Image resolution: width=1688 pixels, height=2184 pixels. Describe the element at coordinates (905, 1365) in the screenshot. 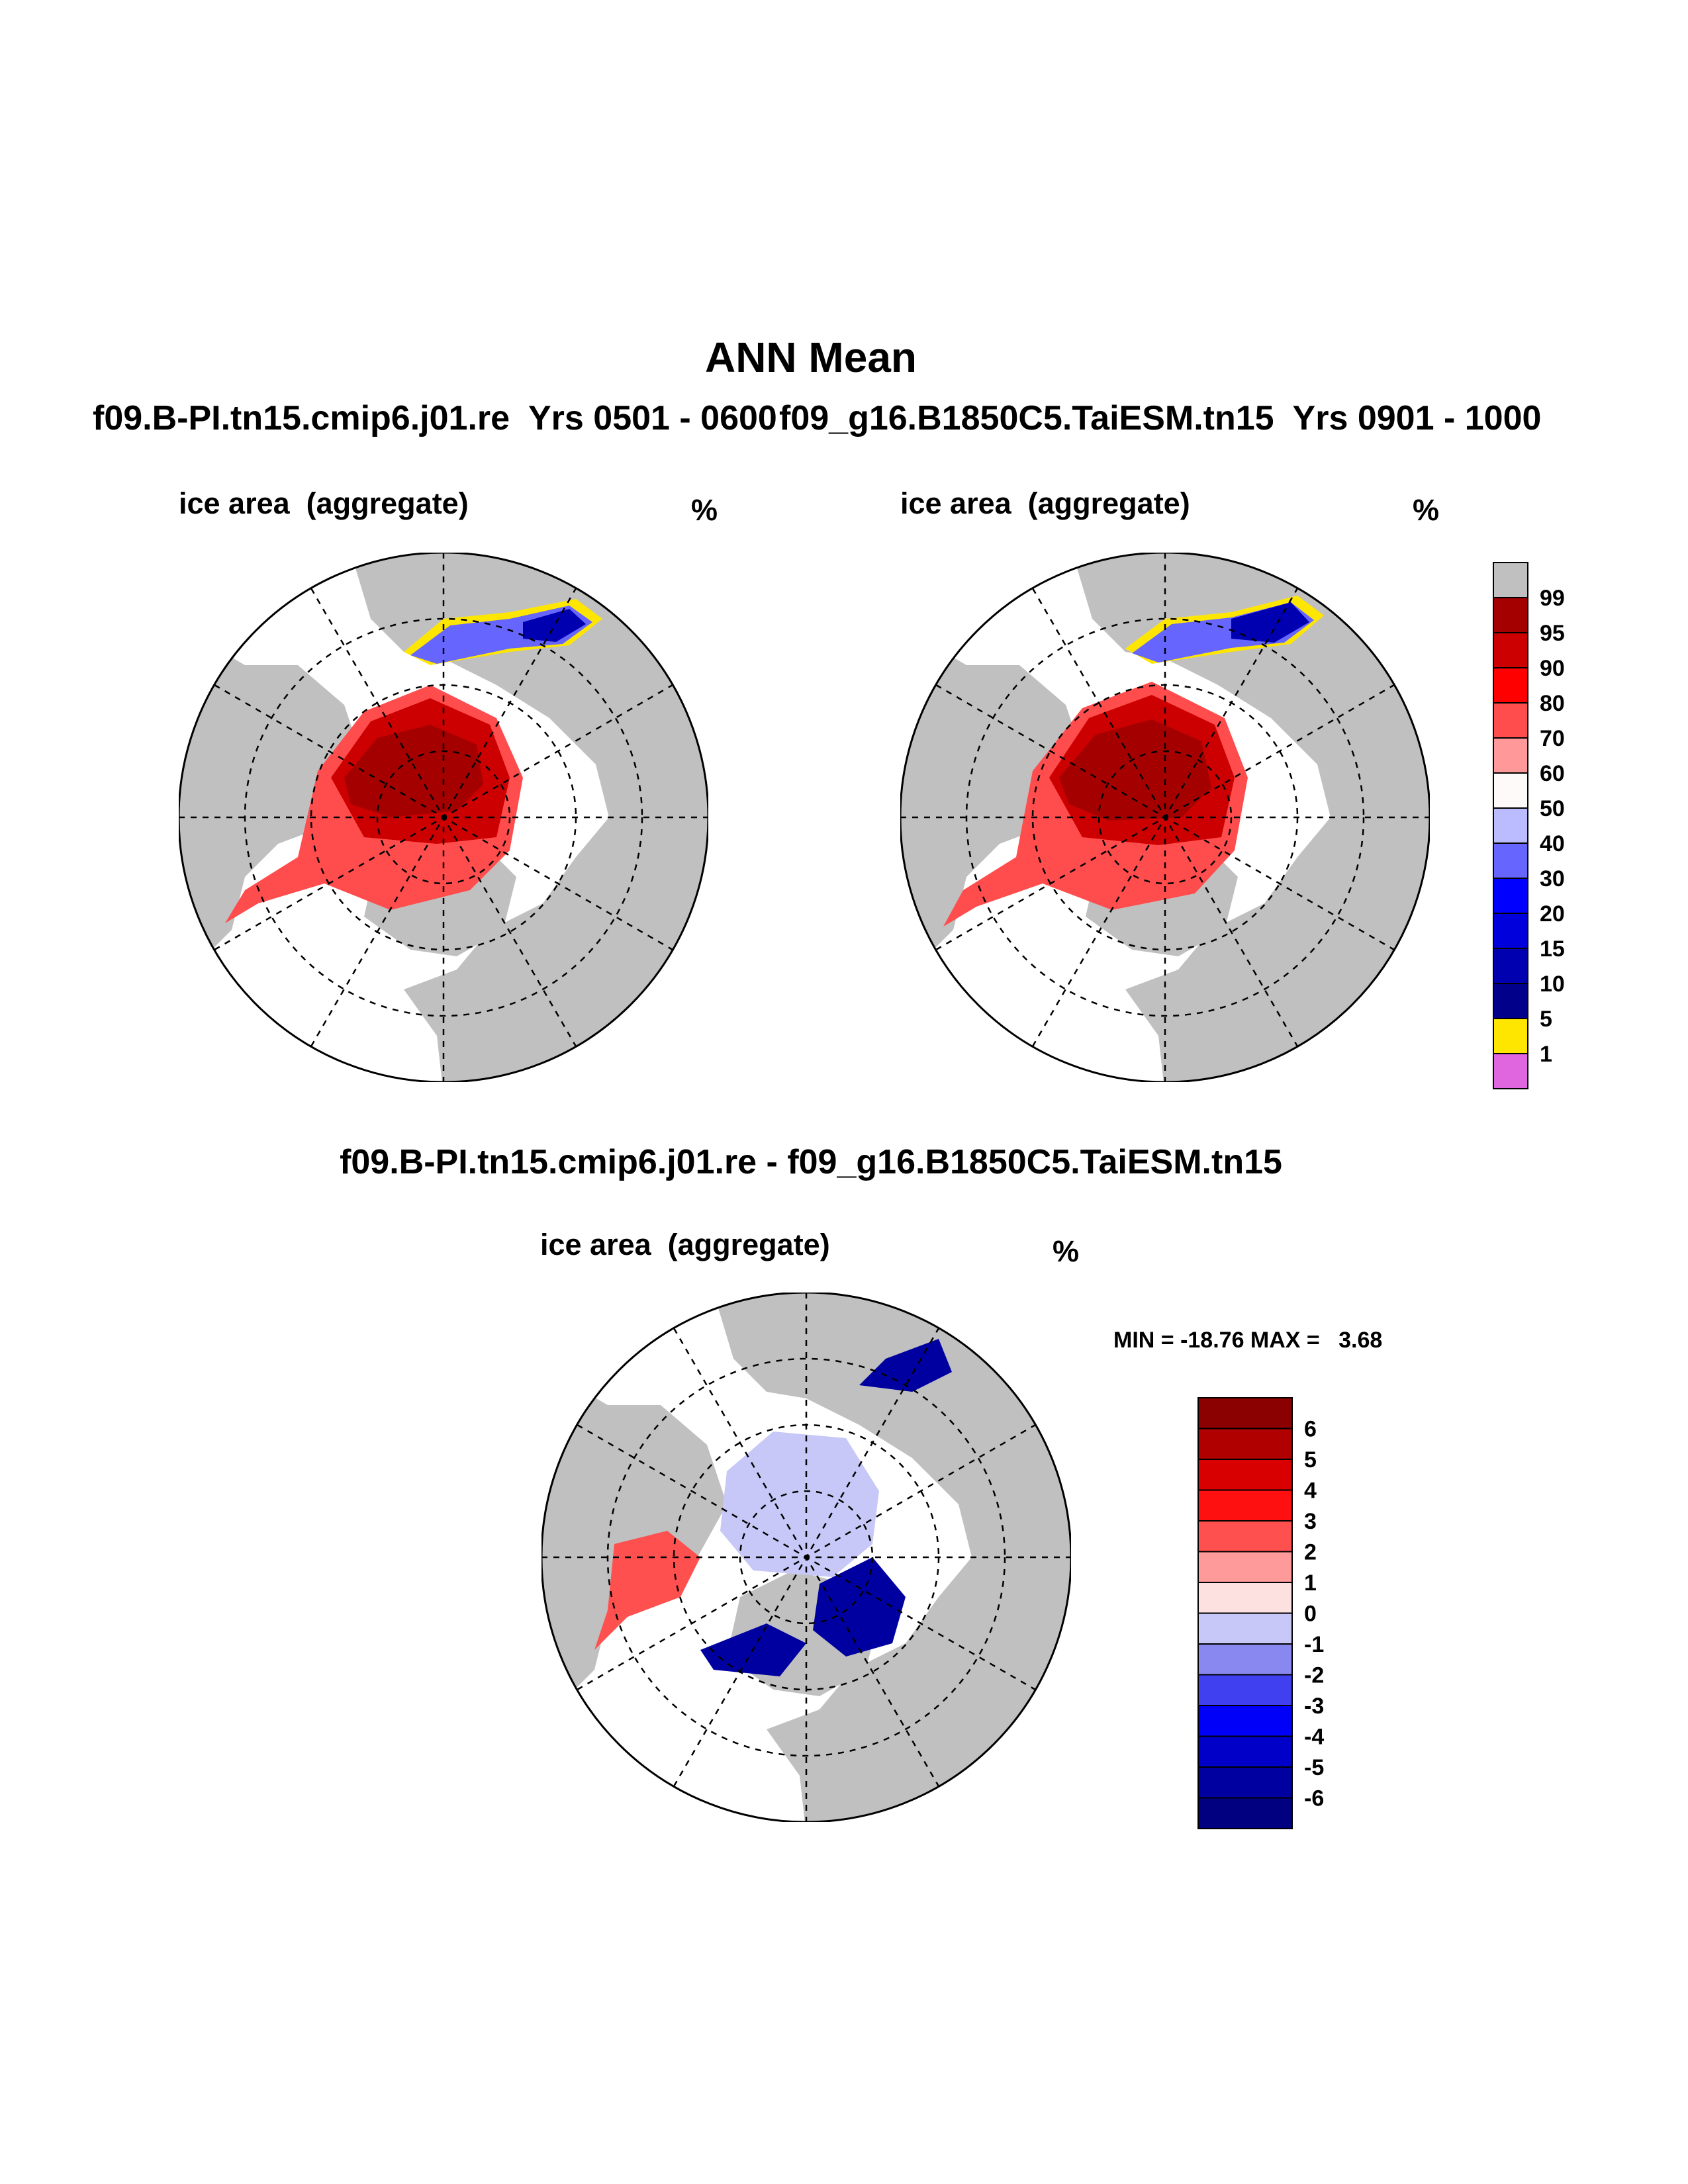

I see `diff-okhotsk-negative` at that location.